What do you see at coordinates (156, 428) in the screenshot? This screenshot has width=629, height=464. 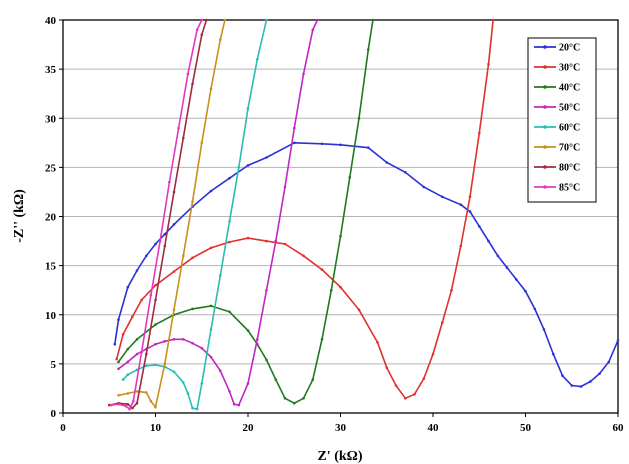 I see `x-tick-label: 10` at bounding box center [156, 428].